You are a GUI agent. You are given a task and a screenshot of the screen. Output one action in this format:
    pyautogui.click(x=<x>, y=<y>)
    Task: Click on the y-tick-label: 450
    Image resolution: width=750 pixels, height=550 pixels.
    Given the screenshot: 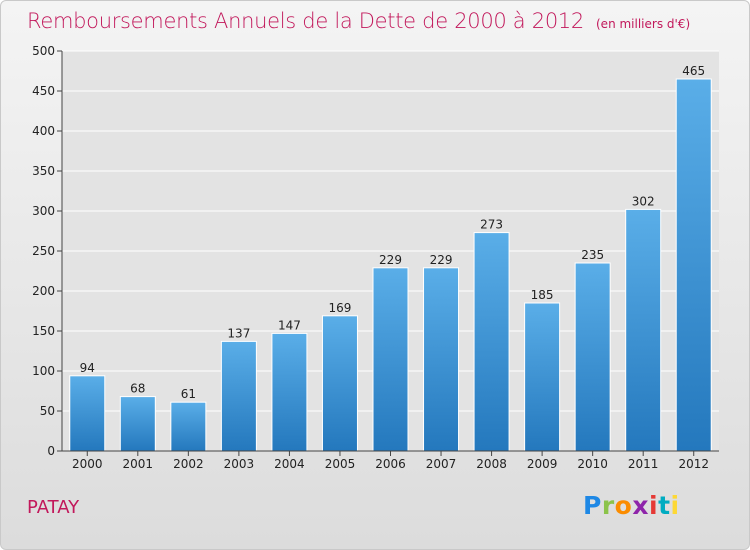 What is the action you would take?
    pyautogui.click(x=43, y=91)
    